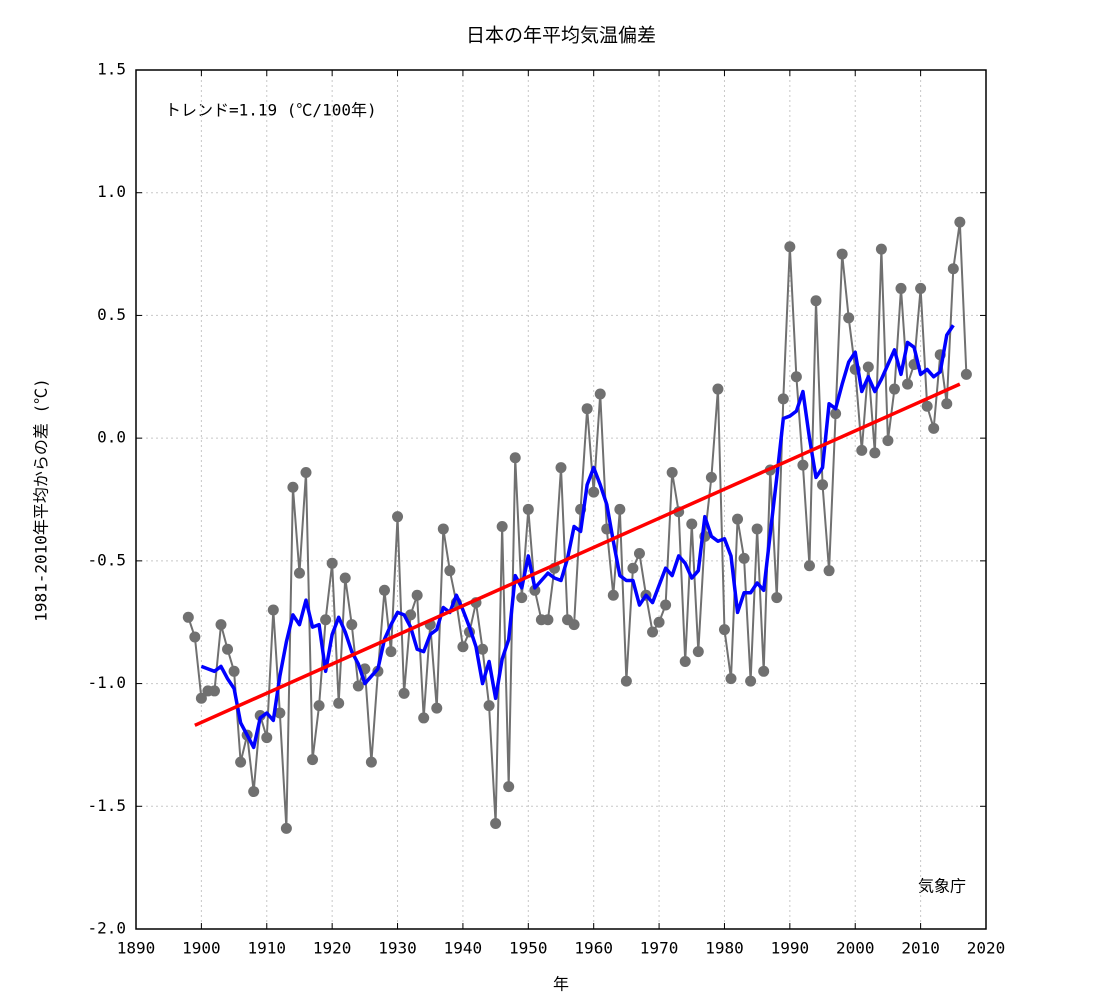  What do you see at coordinates (724, 948) in the screenshot?
I see `x-tick-label: 1980` at bounding box center [724, 948].